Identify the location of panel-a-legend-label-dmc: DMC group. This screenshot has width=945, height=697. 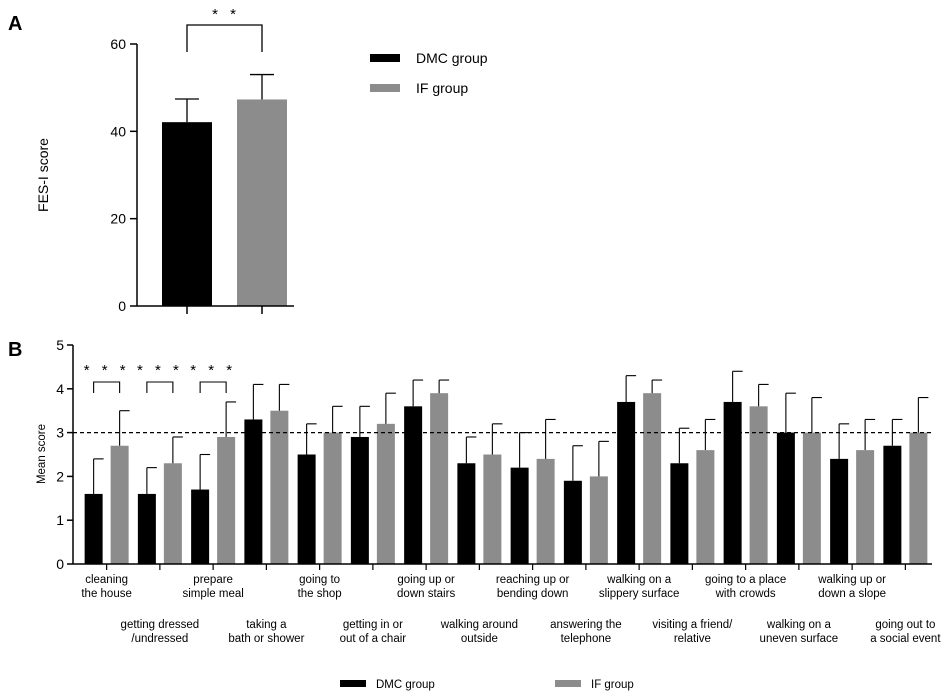
(452, 58).